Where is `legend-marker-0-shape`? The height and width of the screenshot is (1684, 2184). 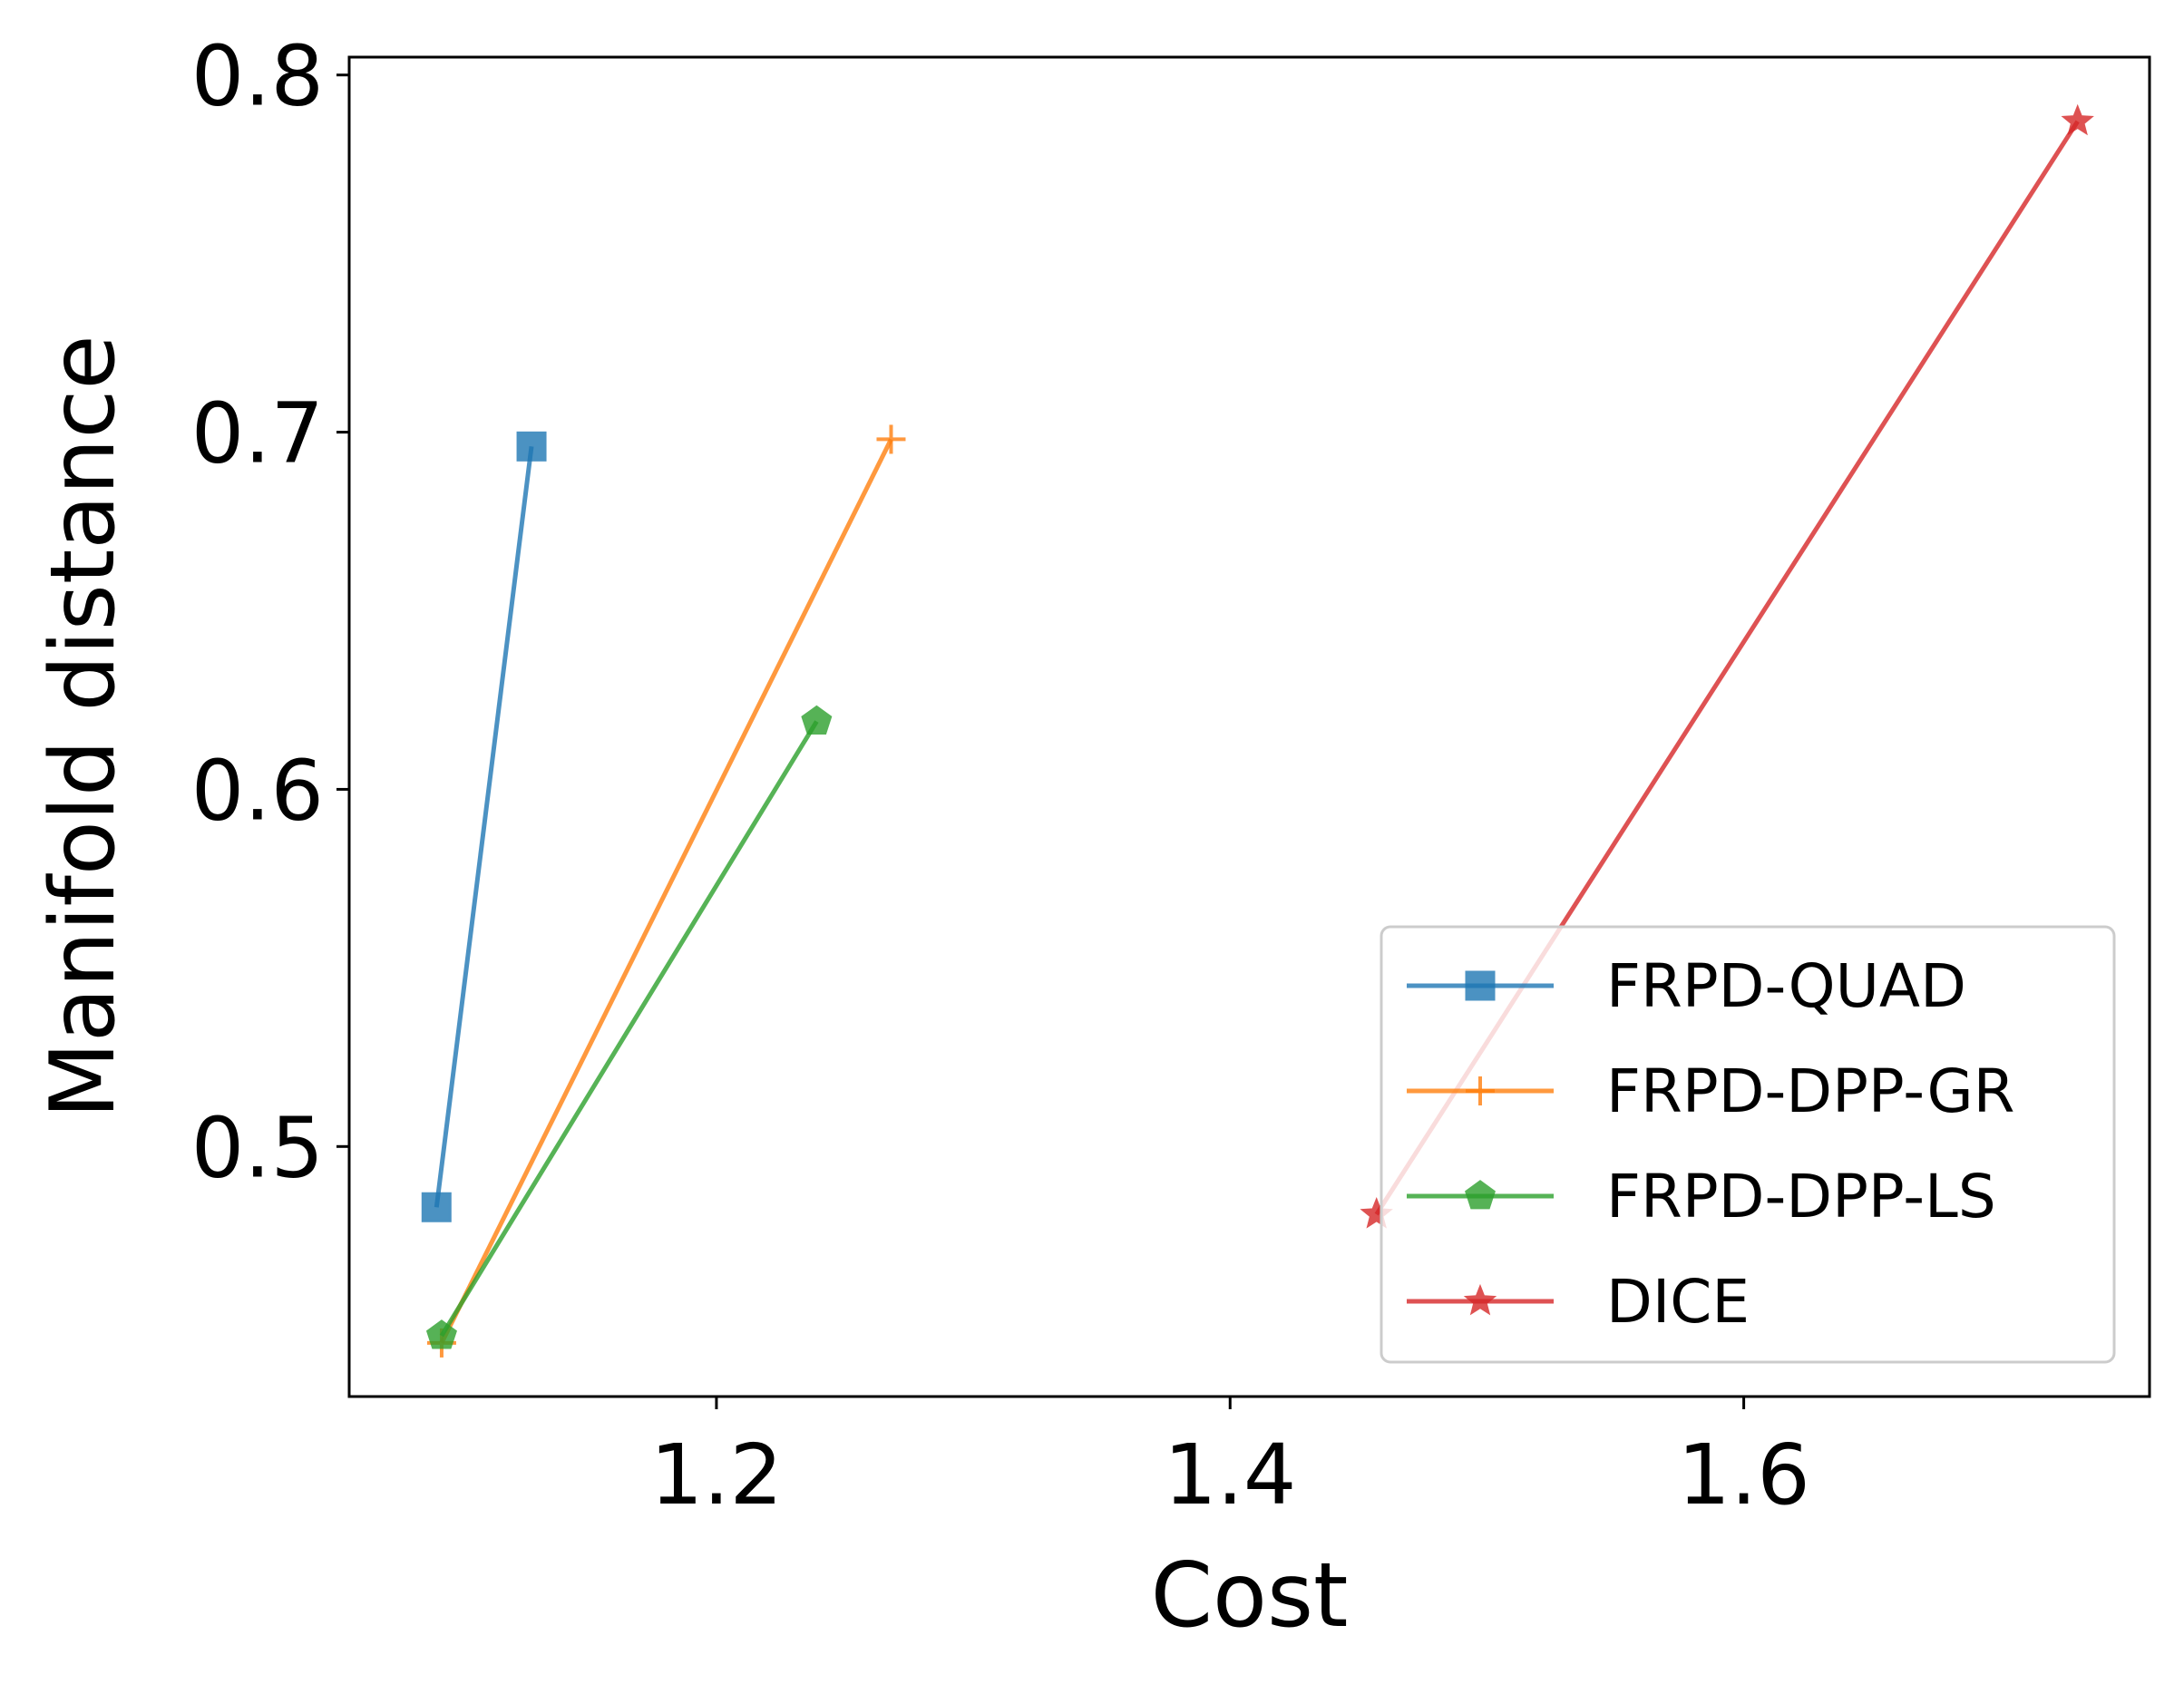
legend-marker-0-shape is located at coordinates (1480, 985).